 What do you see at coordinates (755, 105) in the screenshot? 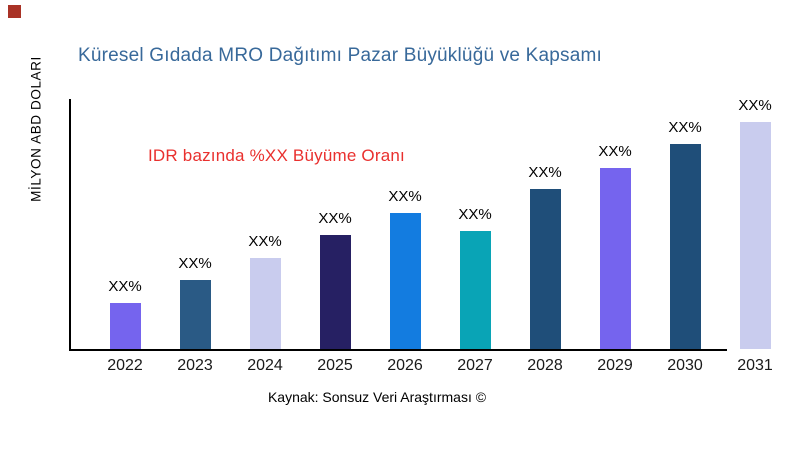
I see `bar-value-label-2031: XX%` at bounding box center [755, 105].